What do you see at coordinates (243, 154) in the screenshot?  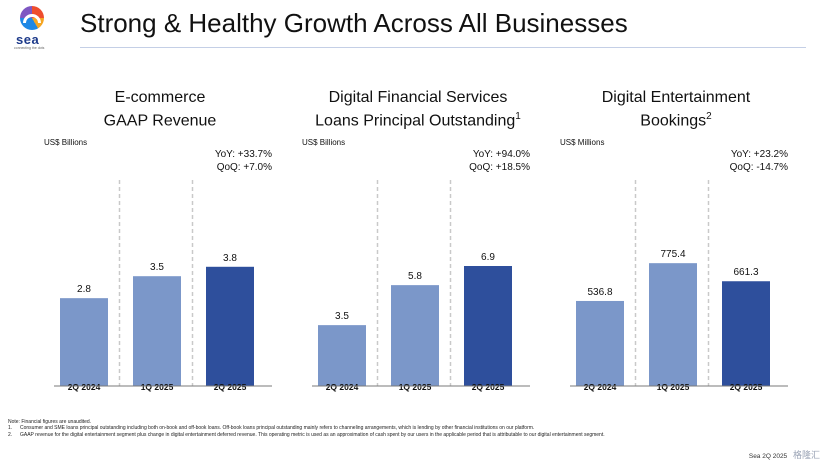 I see `yoy-stat: YoY: +33.7%` at bounding box center [243, 154].